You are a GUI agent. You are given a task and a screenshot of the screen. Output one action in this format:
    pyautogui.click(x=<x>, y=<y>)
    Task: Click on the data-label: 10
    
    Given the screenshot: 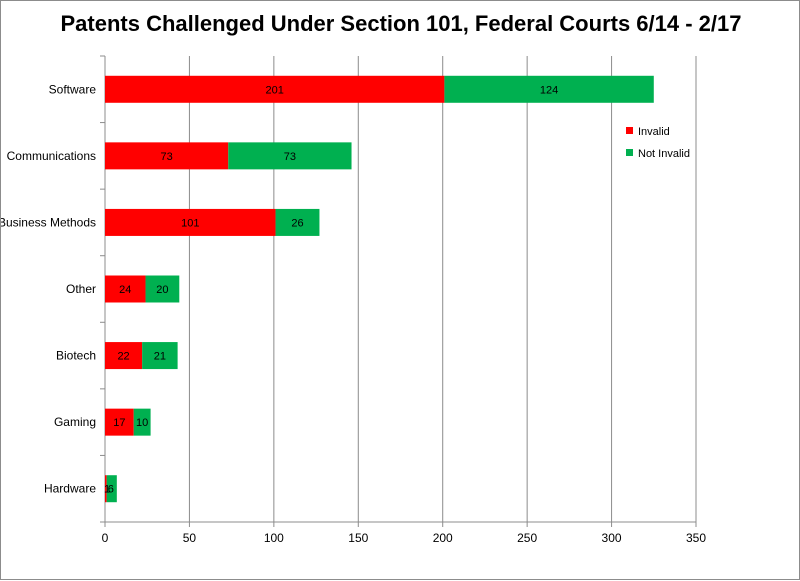 What is the action you would take?
    pyautogui.click(x=142, y=423)
    